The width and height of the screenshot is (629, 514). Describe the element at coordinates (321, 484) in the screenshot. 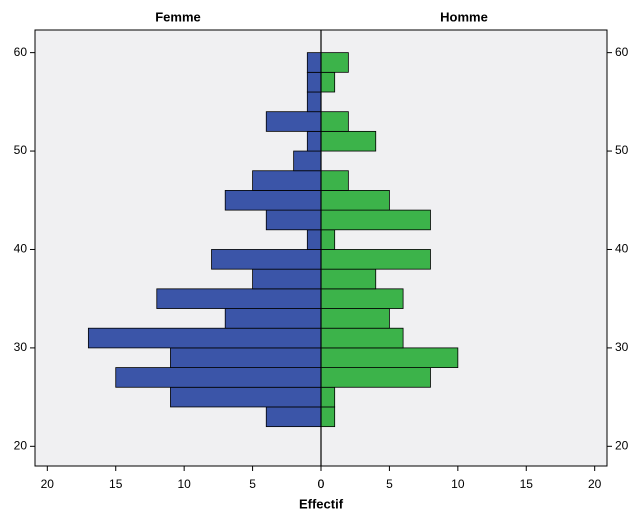

I see `x-tick-label: 0` at that location.